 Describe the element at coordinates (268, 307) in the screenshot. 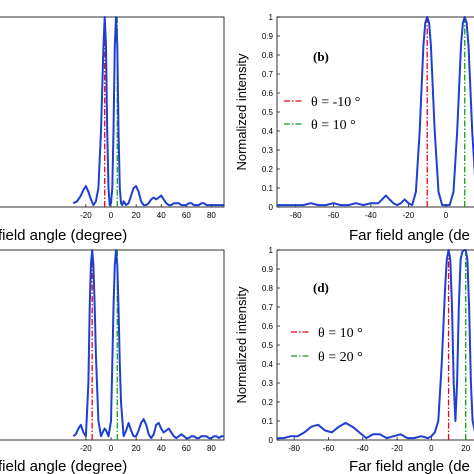

I see `panel-d-ytick-label: 0.7` at that location.